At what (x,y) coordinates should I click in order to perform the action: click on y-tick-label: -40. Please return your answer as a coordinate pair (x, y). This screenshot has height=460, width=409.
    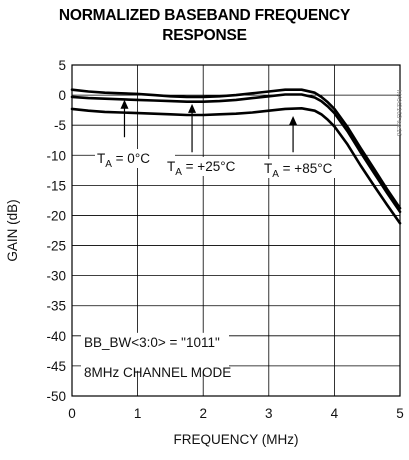
    Looking at the image, I should click on (56, 336).